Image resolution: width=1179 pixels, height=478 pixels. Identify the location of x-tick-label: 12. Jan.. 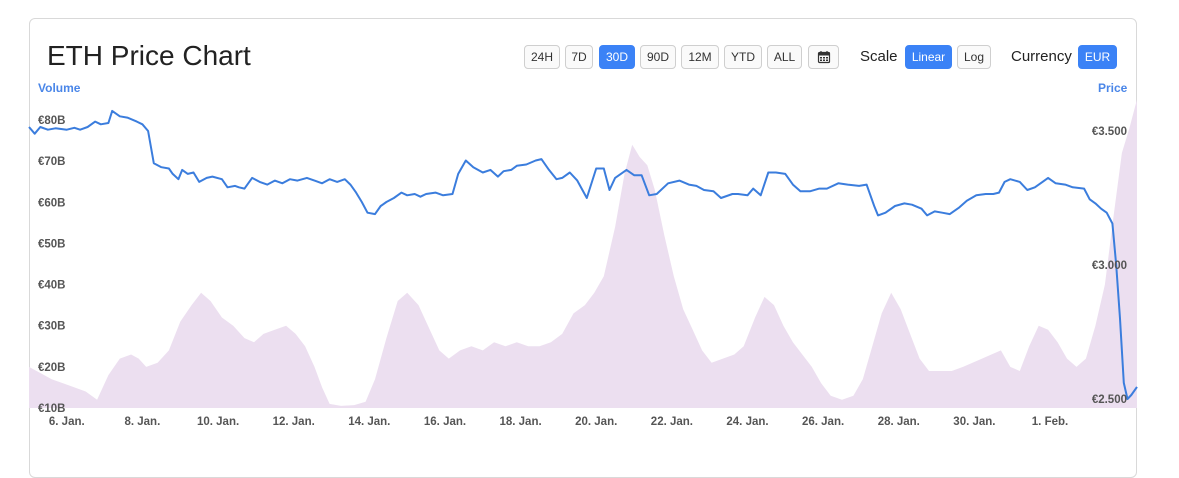
(294, 422).